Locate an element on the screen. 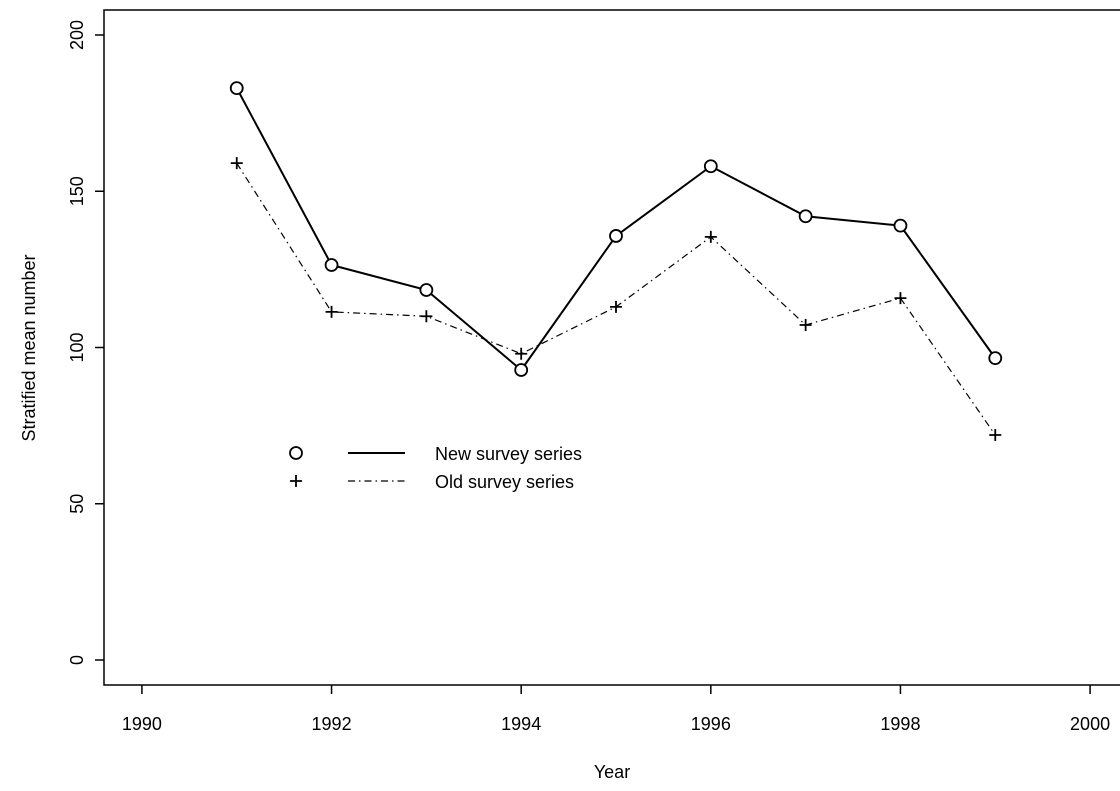  legend: New survey series Old survey series is located at coordinates (465, 468).